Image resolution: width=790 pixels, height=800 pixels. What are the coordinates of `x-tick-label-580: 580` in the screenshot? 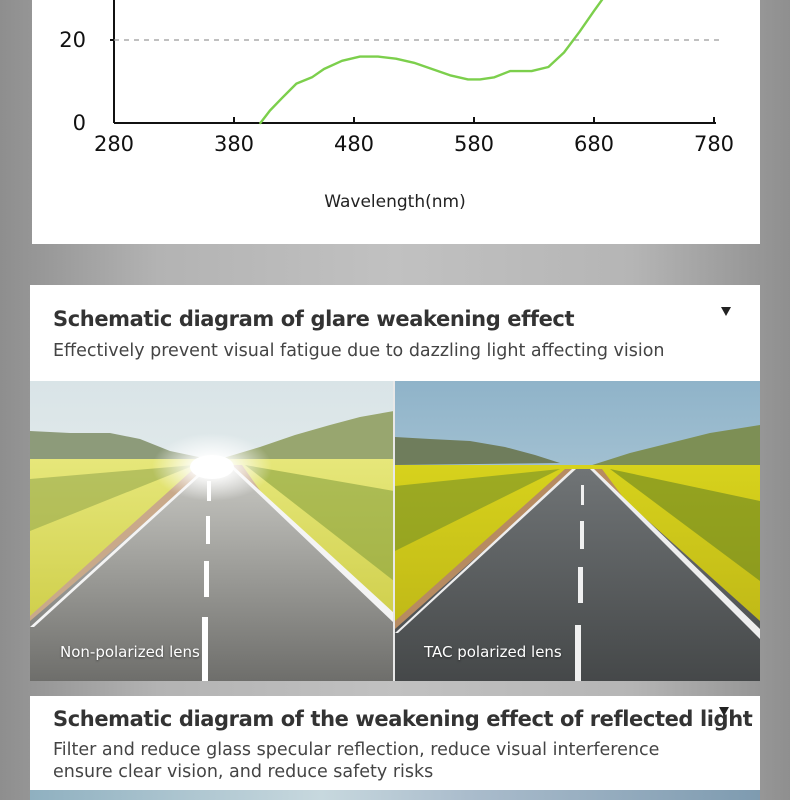 It's located at (474, 144).